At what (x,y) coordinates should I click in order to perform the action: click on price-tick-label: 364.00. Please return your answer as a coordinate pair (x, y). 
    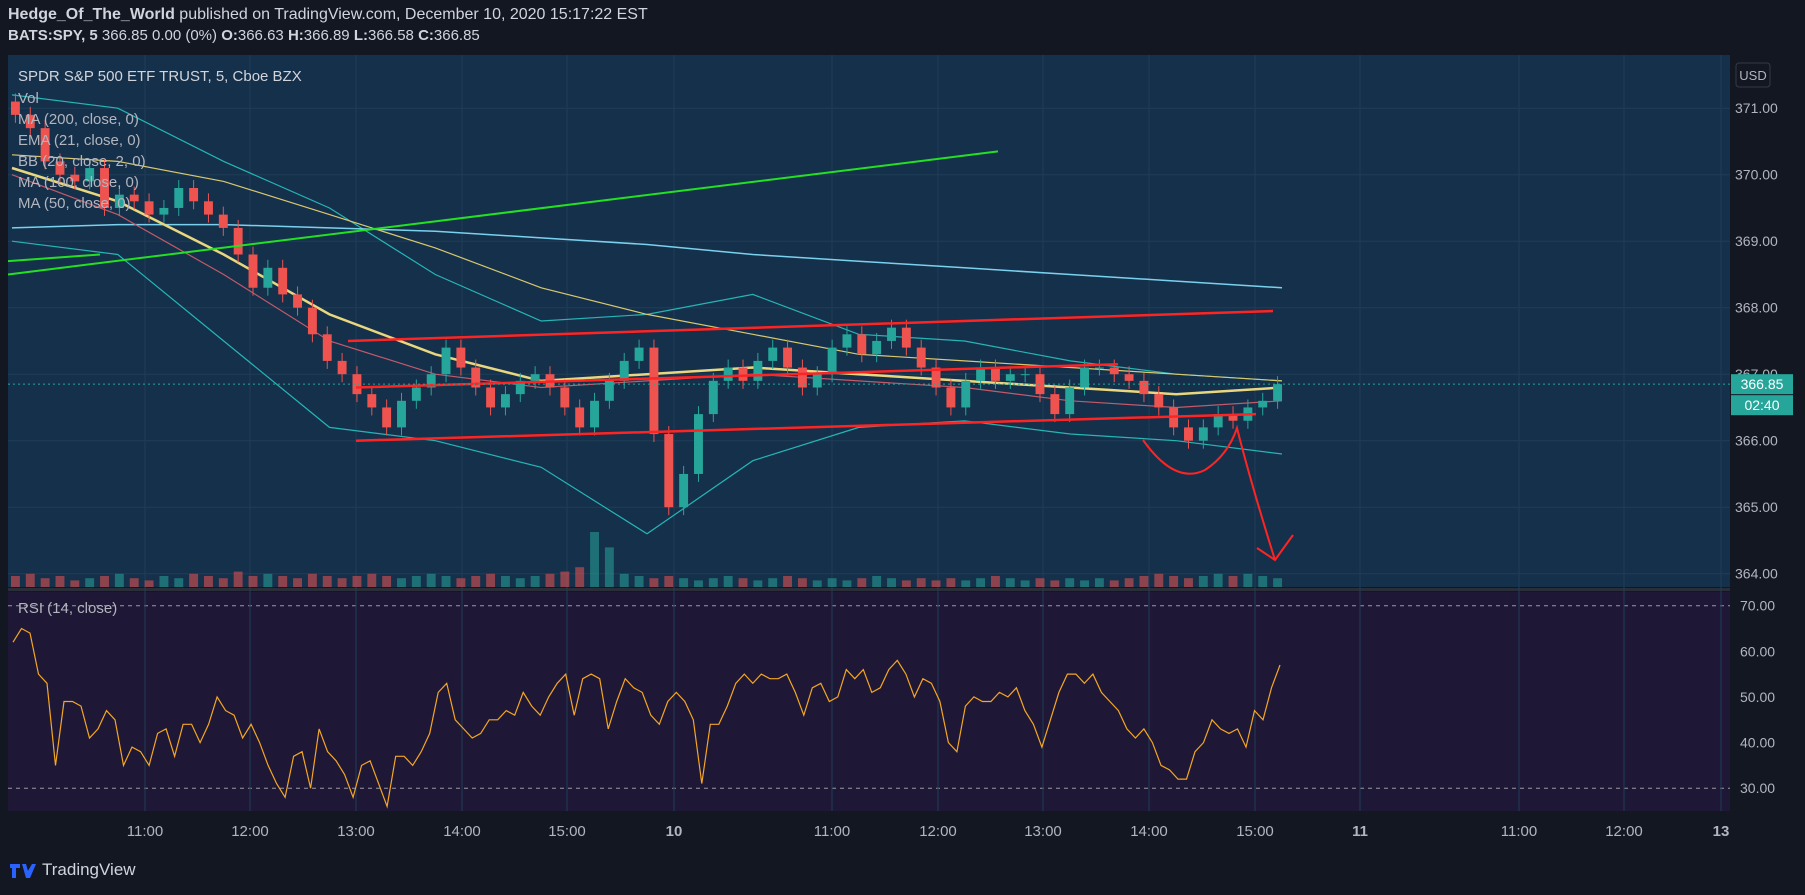
    Looking at the image, I should click on (1756, 574).